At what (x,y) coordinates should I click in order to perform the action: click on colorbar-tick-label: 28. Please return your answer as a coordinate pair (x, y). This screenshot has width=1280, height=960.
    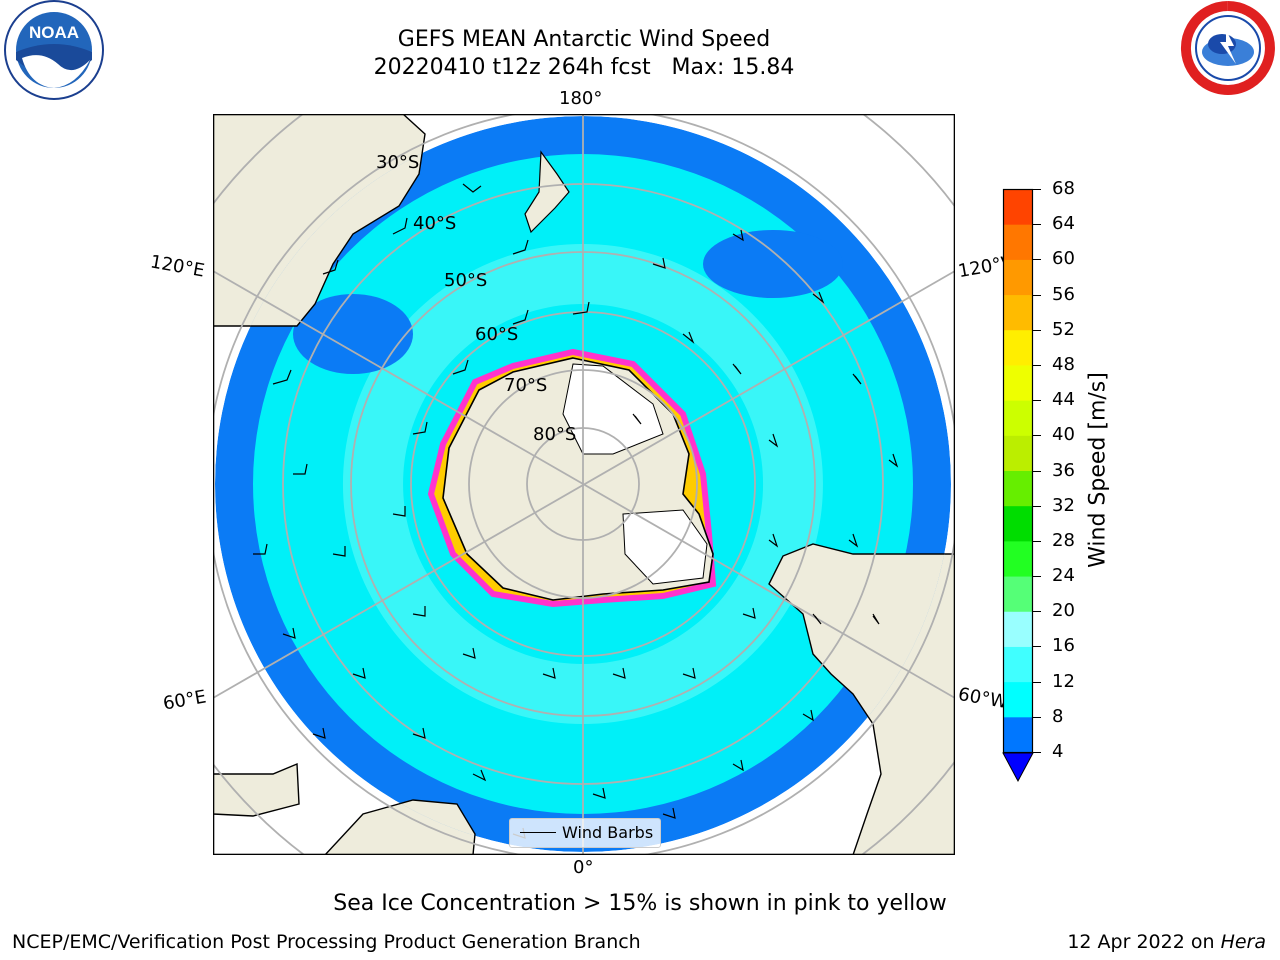
    Looking at the image, I should click on (1063, 540).